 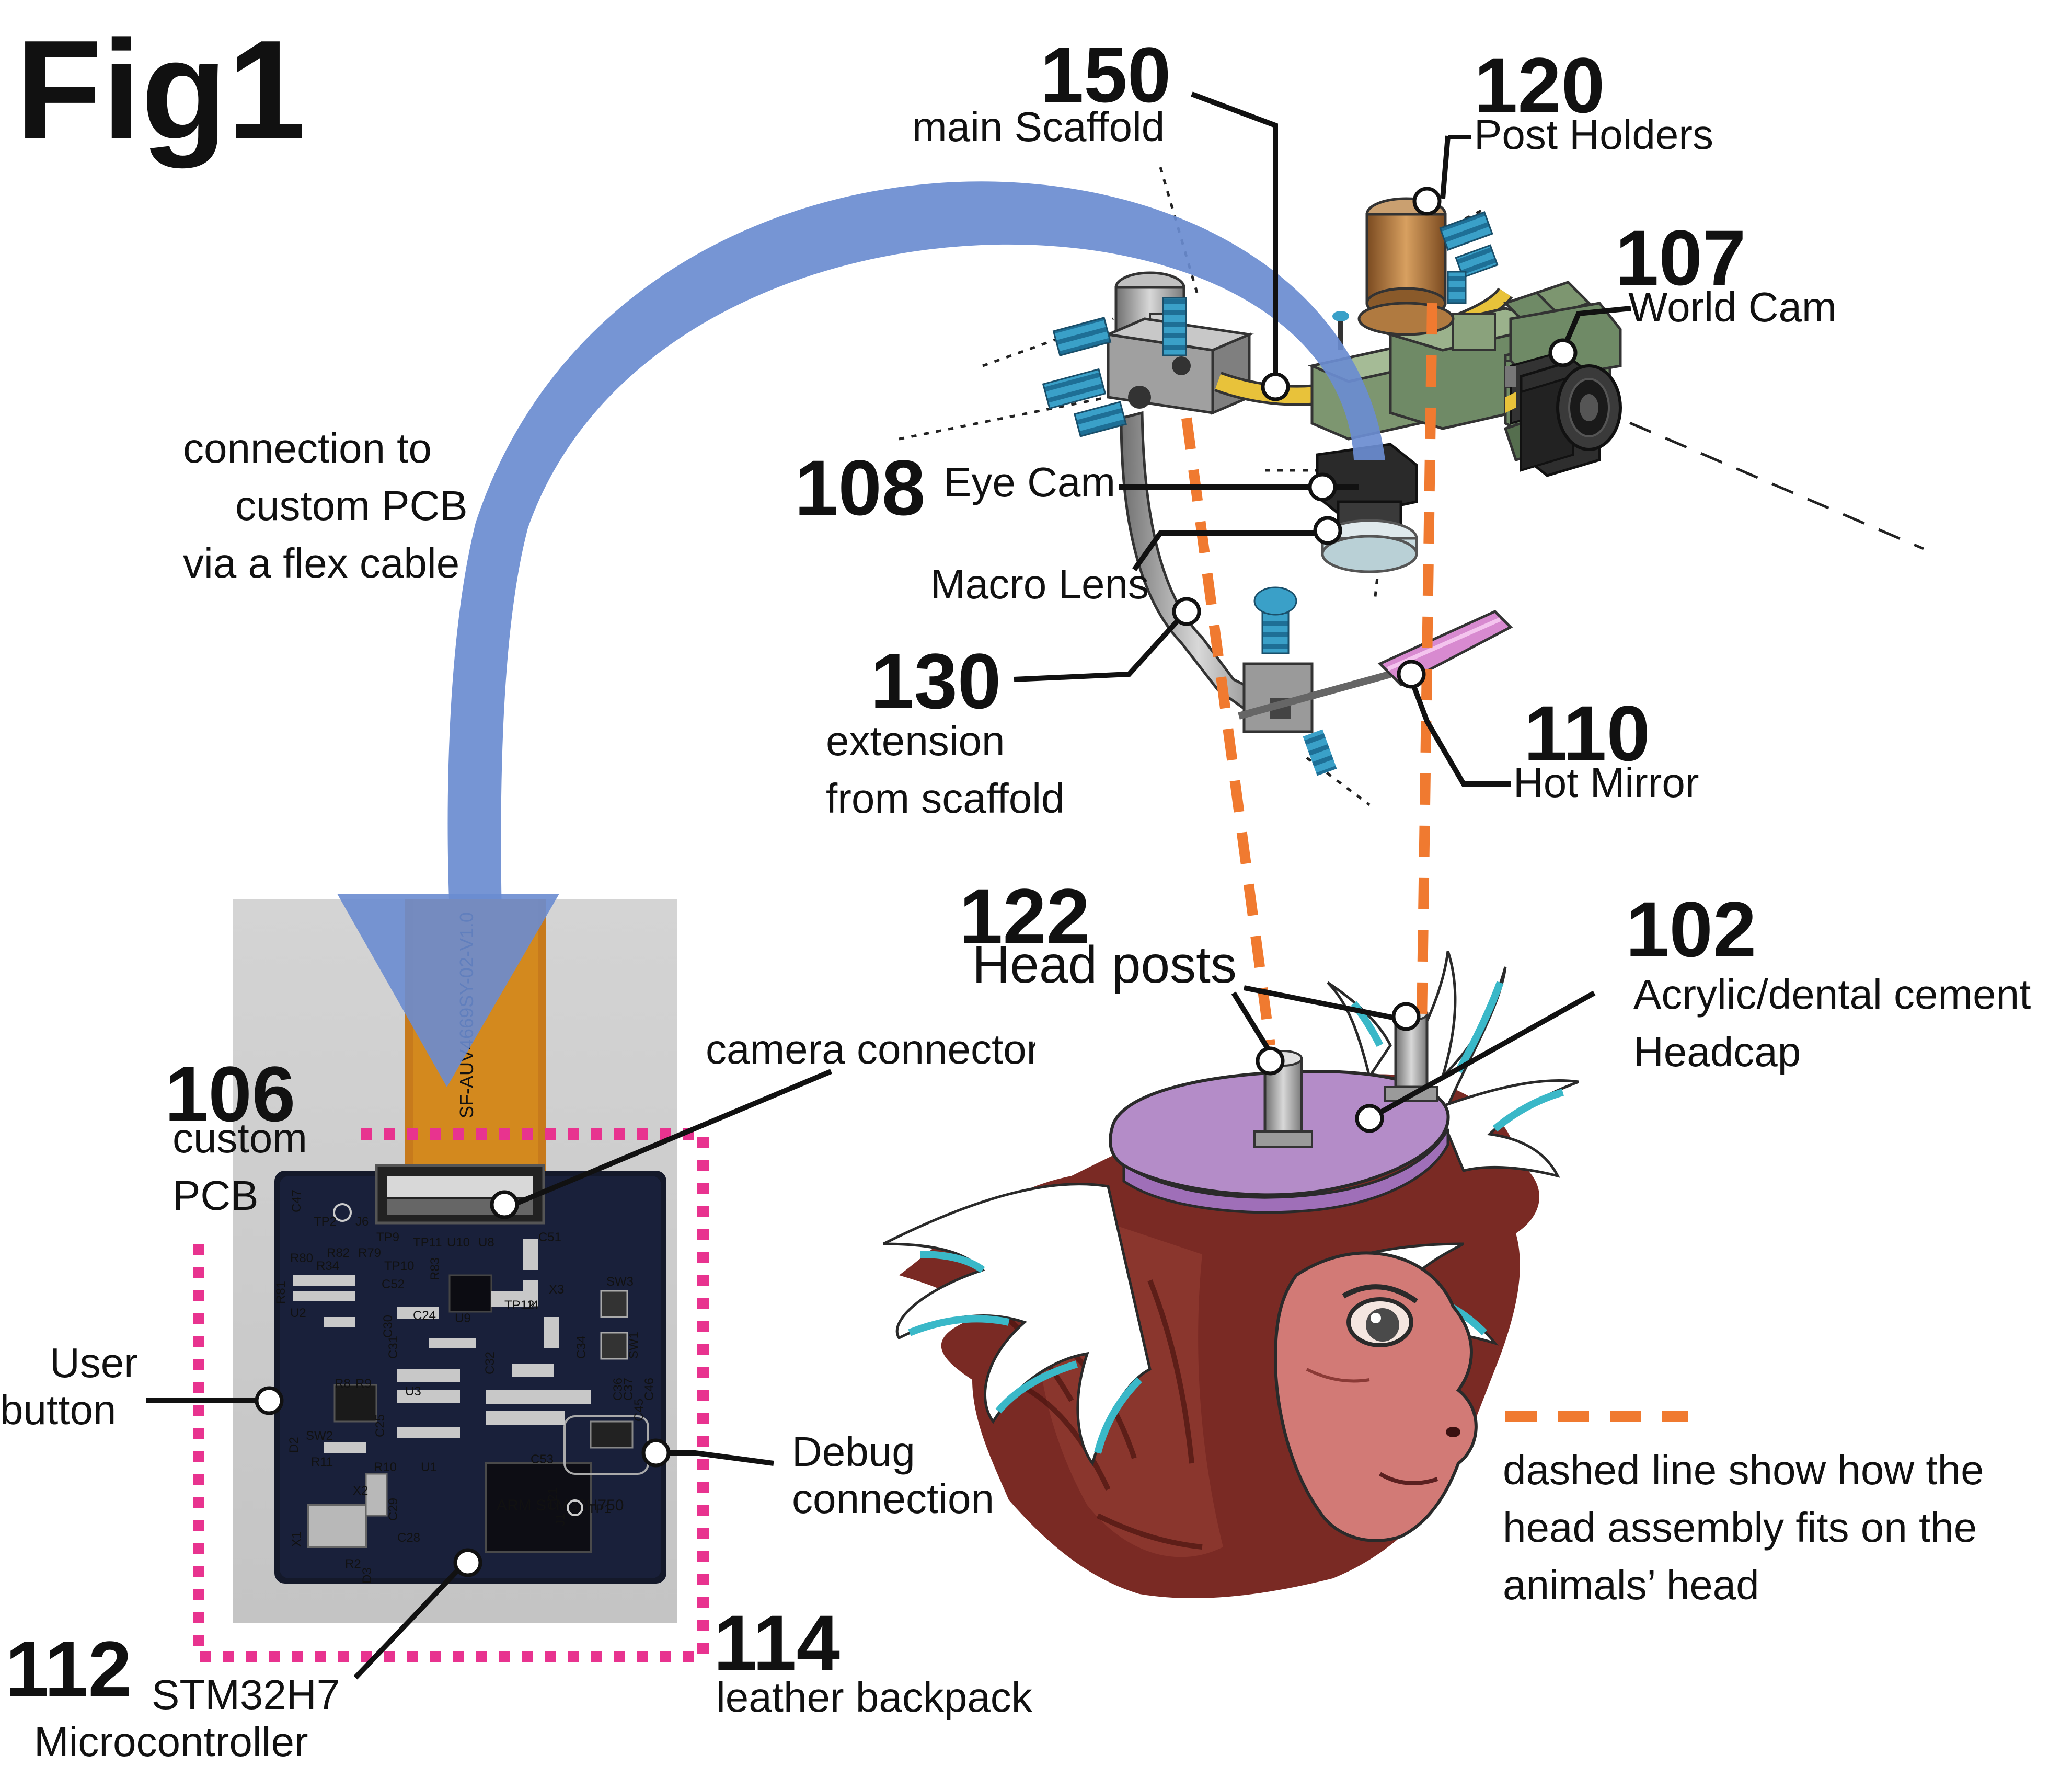 What do you see at coordinates (297, 1200) in the screenshot?
I see `svg-text: C47` at bounding box center [297, 1200].